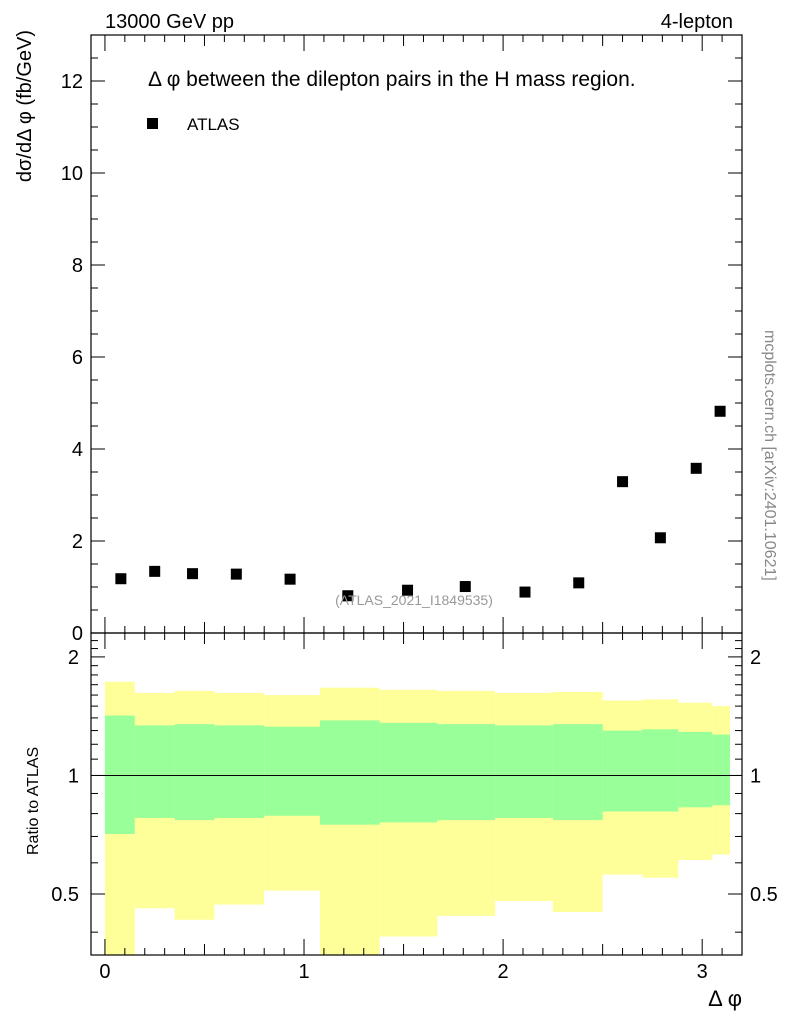 Image resolution: width=786 pixels, height=1024 pixels. Describe the element at coordinates (725, 998) in the screenshot. I see `x-axis-label: Δ φ` at that location.